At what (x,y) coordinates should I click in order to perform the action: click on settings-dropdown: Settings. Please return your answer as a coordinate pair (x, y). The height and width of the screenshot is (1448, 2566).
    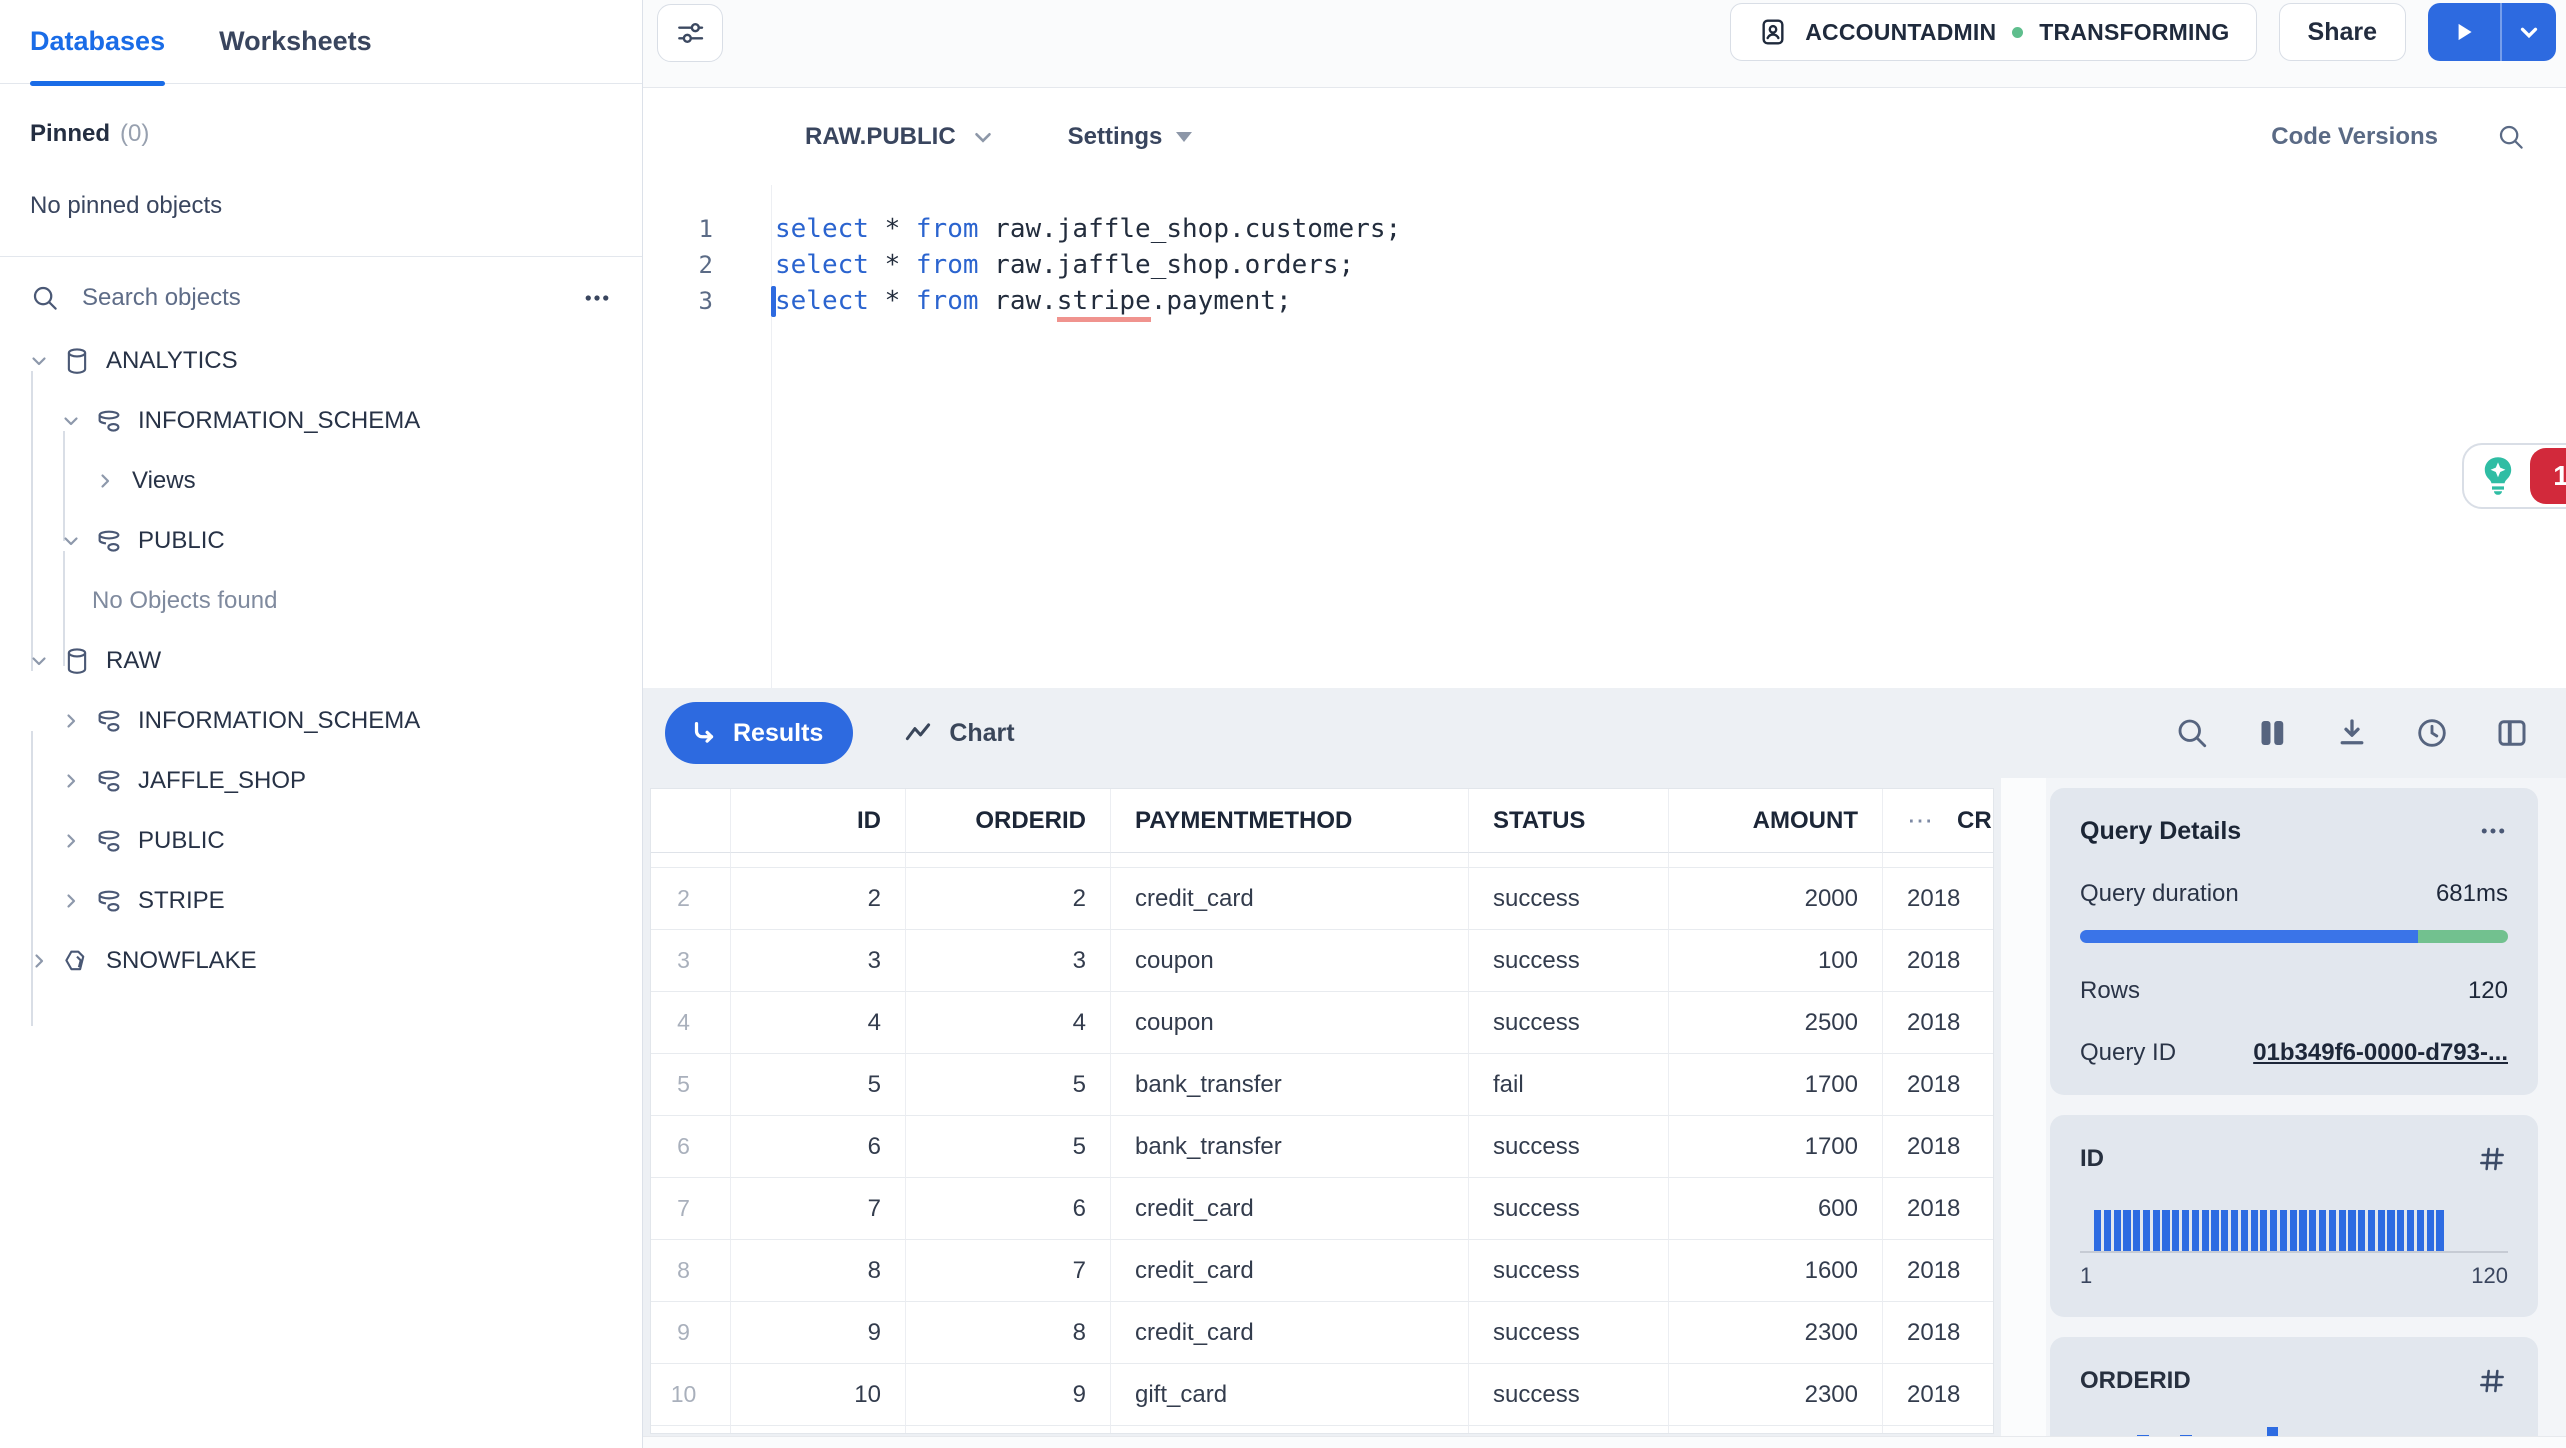
    Looking at the image, I should click on (1130, 137).